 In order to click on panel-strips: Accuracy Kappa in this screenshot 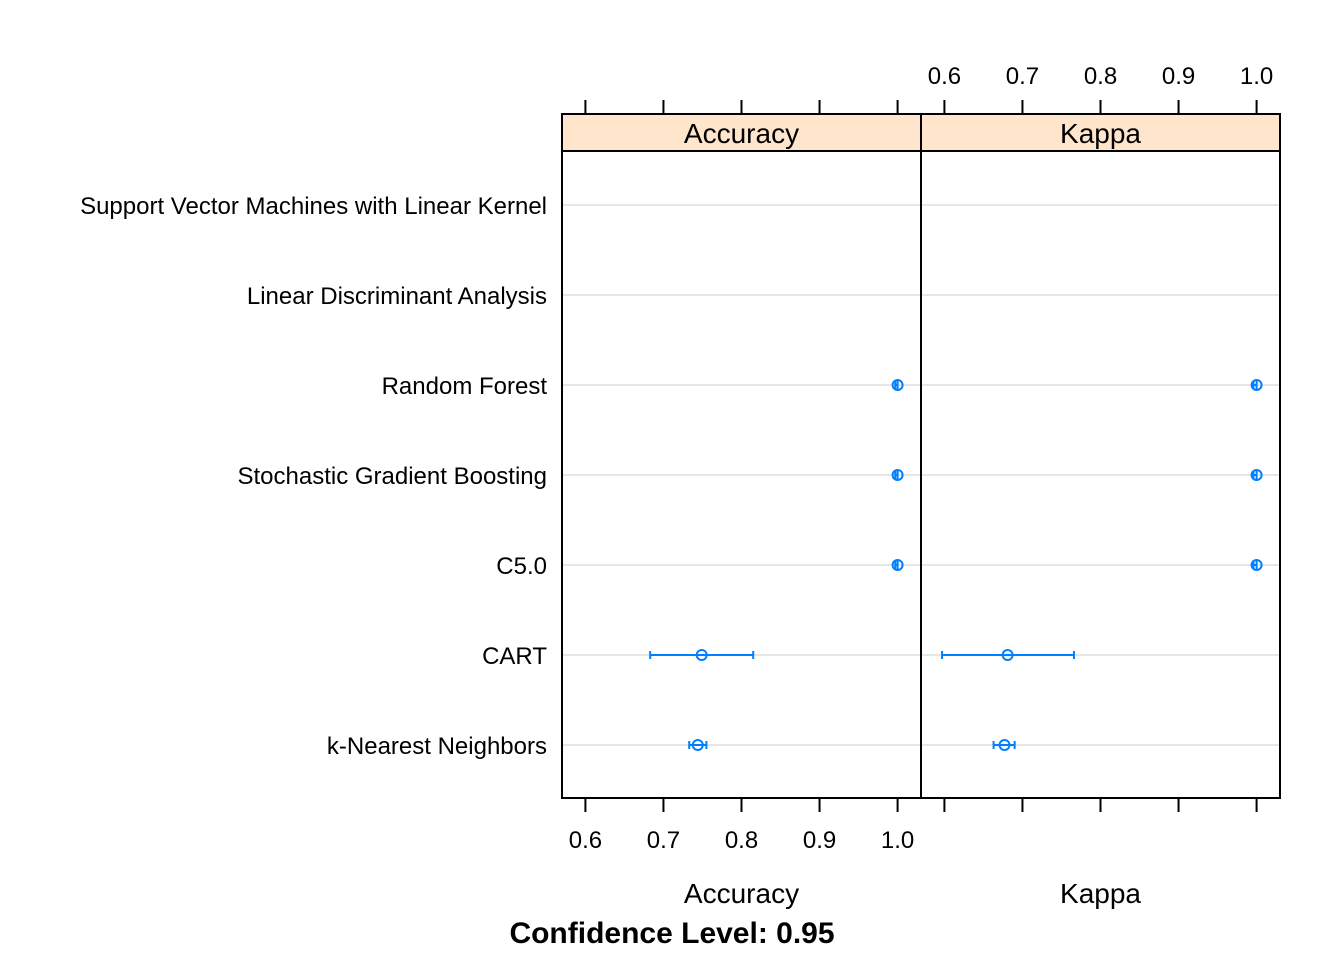, I will do `click(921, 132)`.